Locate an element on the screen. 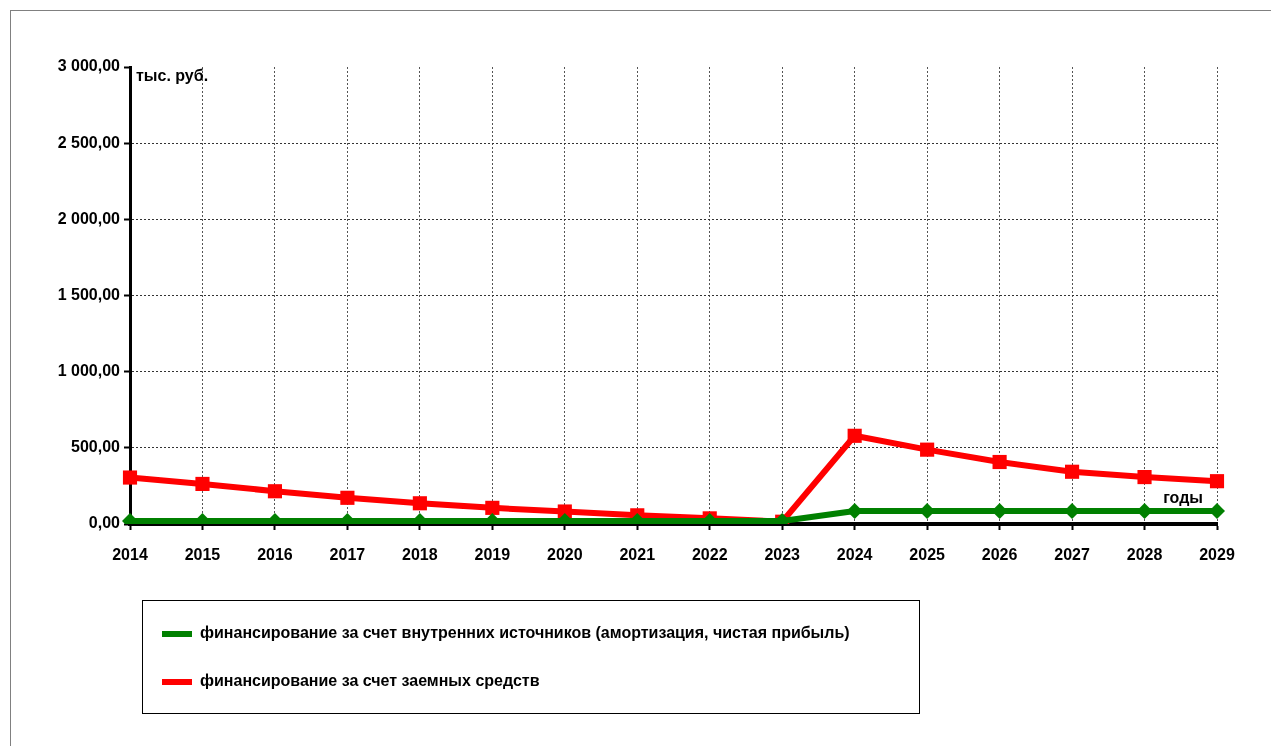  x-tick-label: 2017 is located at coordinates (347, 555).